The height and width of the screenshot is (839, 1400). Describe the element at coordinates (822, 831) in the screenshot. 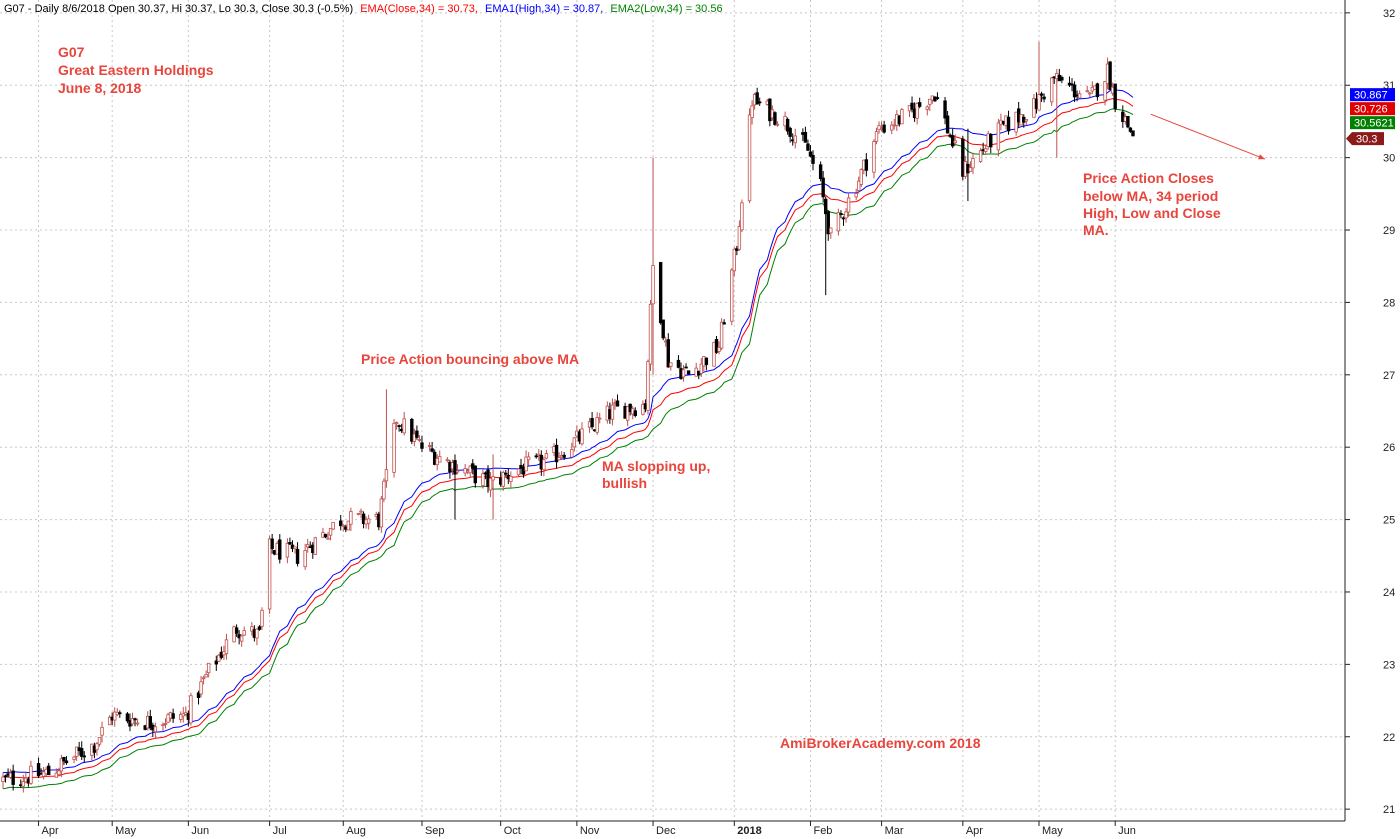

I see `x-tick-label: Feb` at that location.